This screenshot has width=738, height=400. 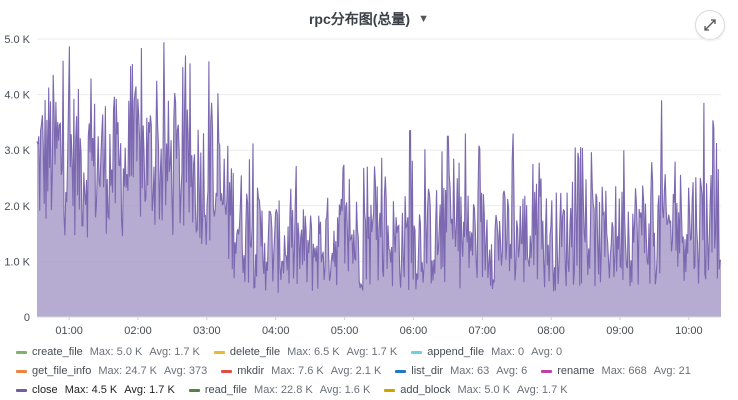 I want to click on legend-item-read_file: read_file Max: 22.8 K Avg: 1.6 K, so click(x=279, y=390).